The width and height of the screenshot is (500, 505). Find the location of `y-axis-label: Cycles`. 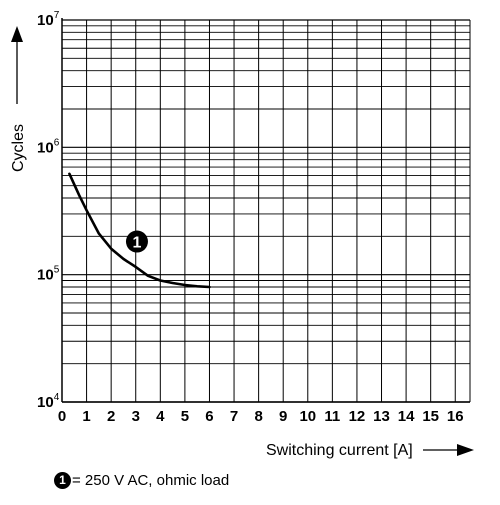

y-axis-label: Cycles is located at coordinates (18, 148).